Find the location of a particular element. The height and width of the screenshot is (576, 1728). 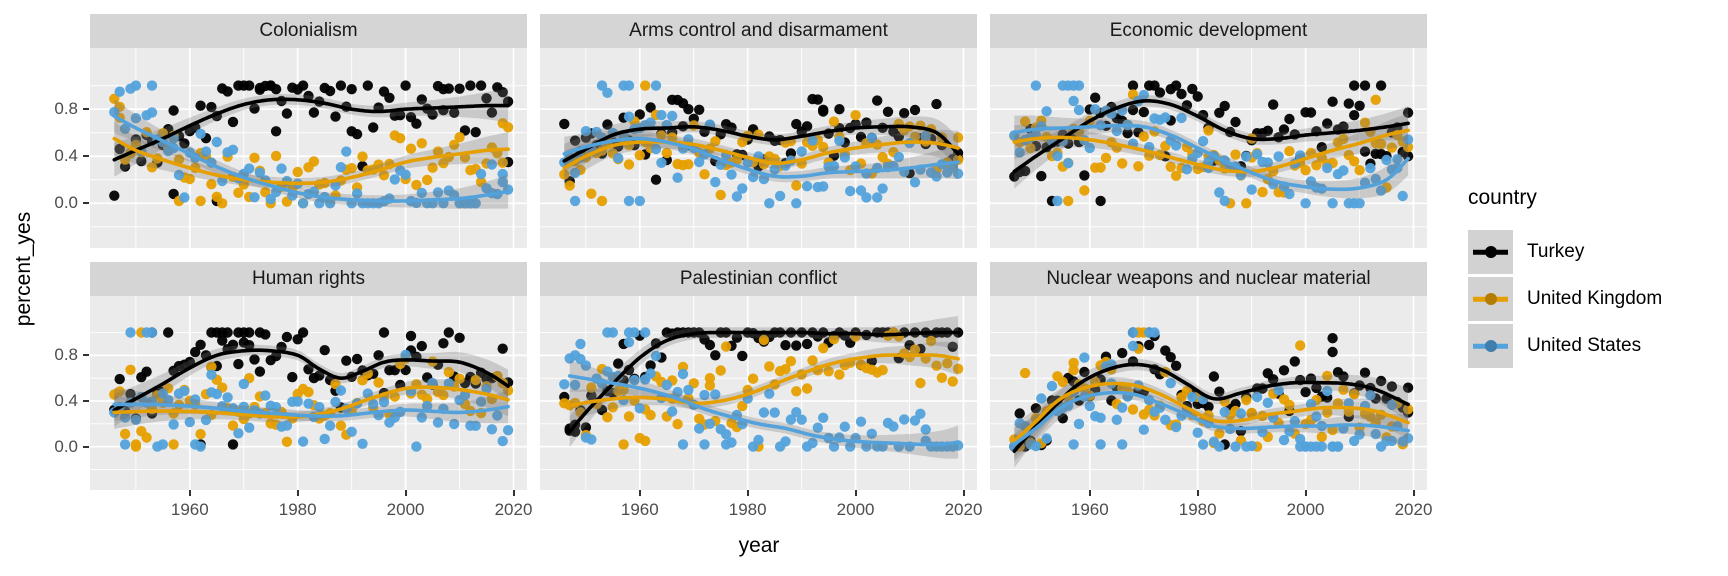

legend-label: United Kingdom is located at coordinates (1595, 298).